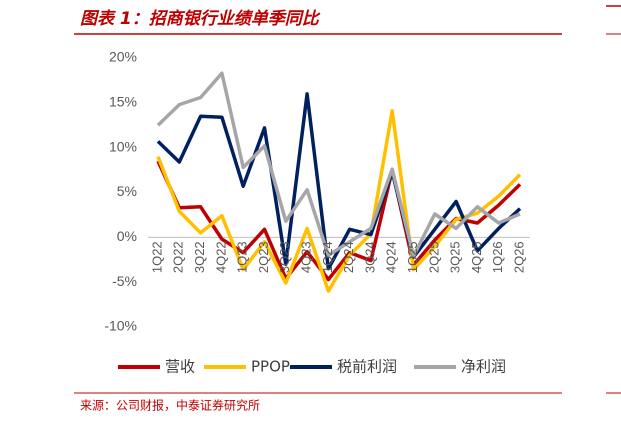 This screenshot has width=621, height=422. Describe the element at coordinates (180, 367) in the screenshot. I see `legend-label: 营收` at that location.